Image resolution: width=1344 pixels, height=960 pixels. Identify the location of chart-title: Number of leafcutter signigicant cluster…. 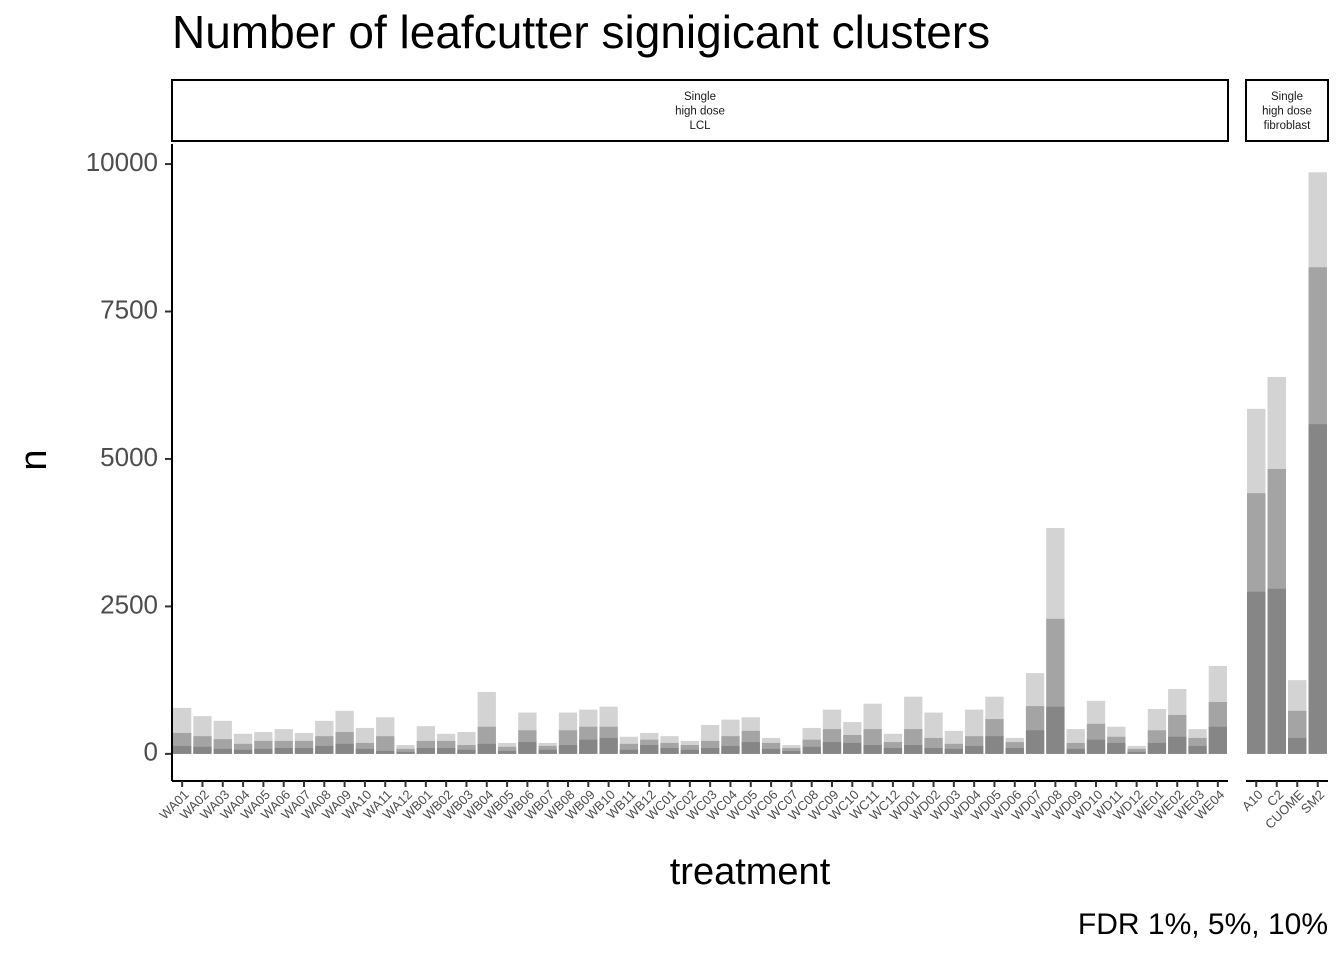
(581, 32).